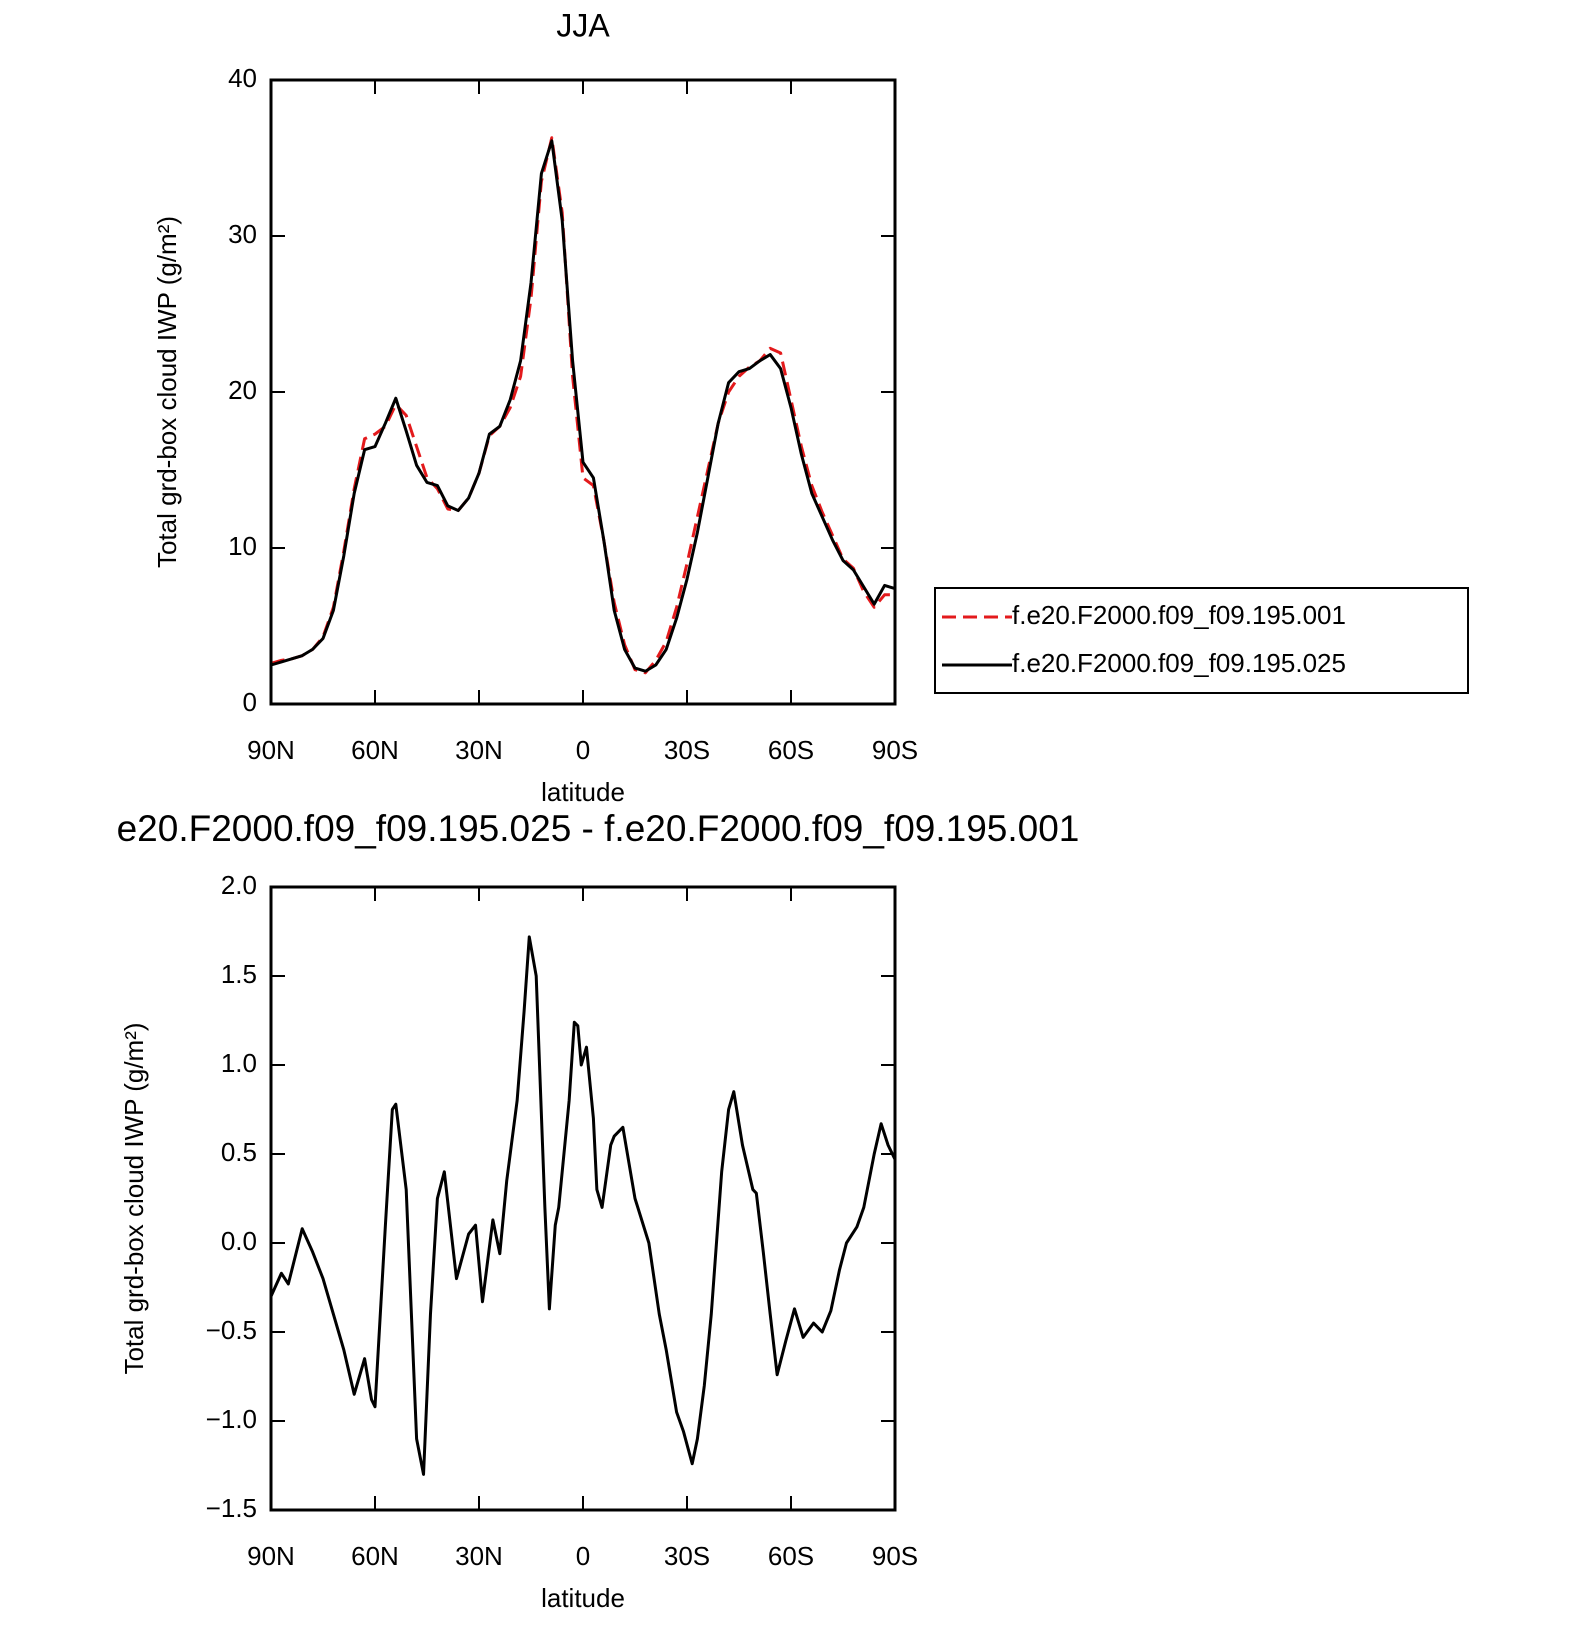  I want to click on legend-label: f.e20.F2000.f09_f09.195.025, so click(1179, 663).